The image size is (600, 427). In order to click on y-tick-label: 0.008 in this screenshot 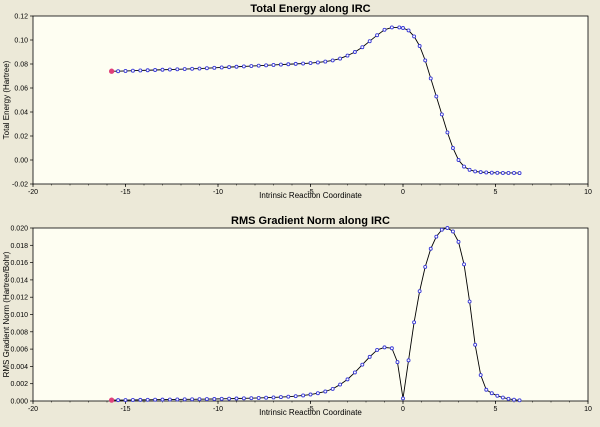, I will do `click(19, 332)`.